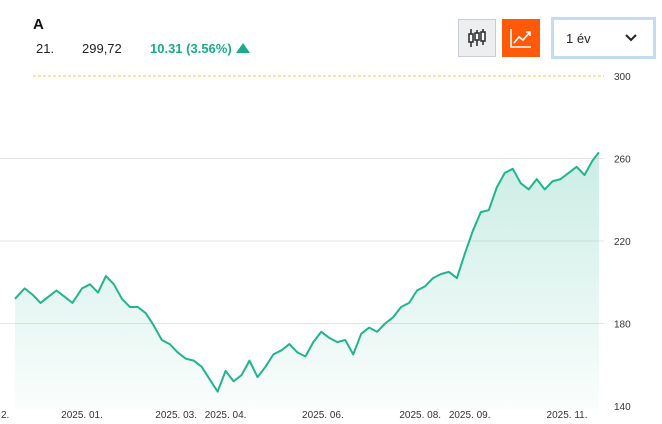 The image size is (662, 424). I want to click on x-tick-label: 2025. 03., so click(176, 415).